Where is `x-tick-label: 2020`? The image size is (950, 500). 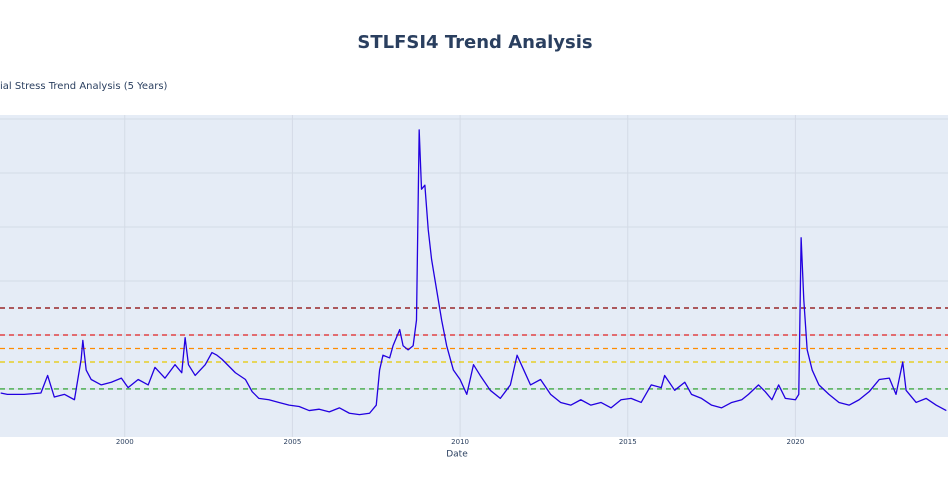 x-tick-label: 2020 is located at coordinates (796, 442).